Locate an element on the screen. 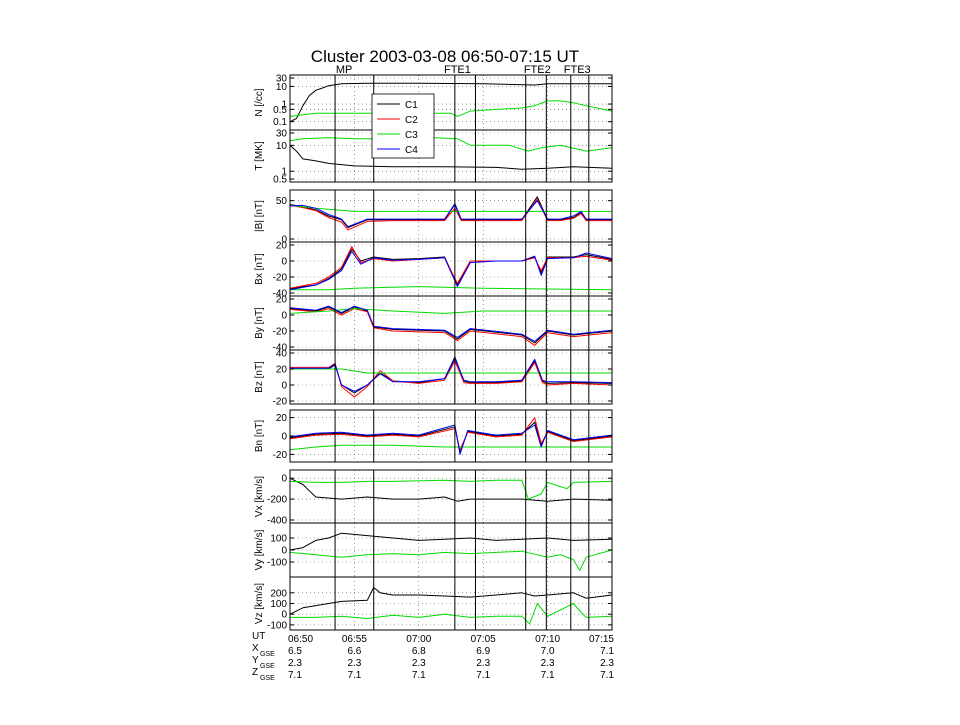  panel-B is located at coordinates (450, 216).